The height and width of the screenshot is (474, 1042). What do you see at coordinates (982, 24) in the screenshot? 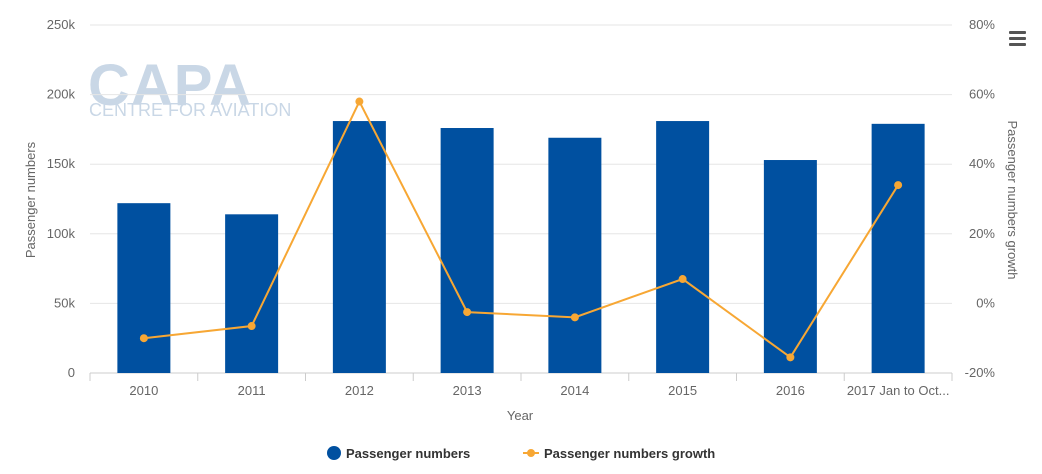
I see `y-right-tick-label: 80%` at bounding box center [982, 24].